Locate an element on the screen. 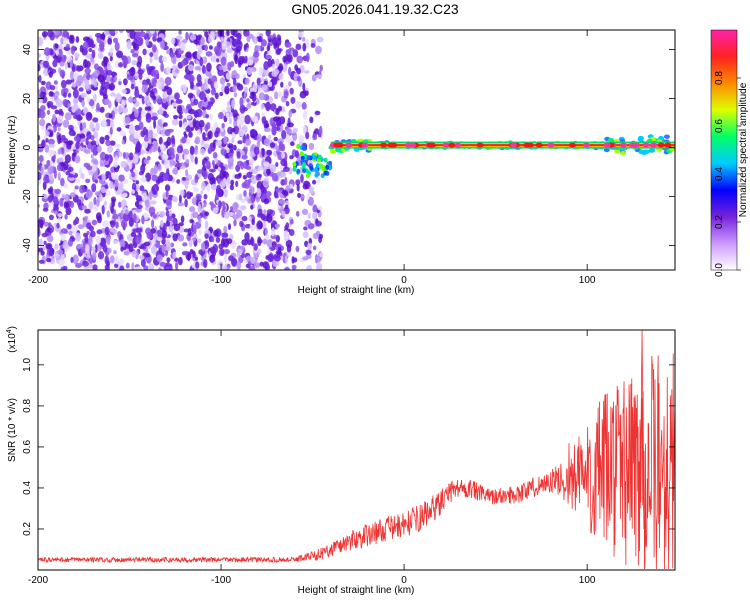  y-tick-label: 0.2 is located at coordinates (27, 529).